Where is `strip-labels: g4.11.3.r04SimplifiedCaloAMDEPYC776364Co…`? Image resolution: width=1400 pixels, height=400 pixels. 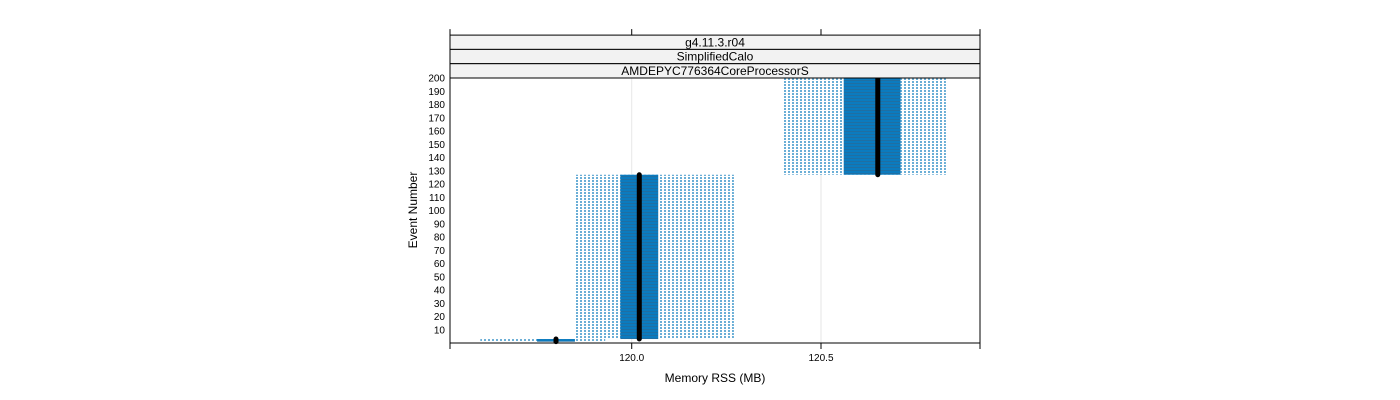 strip-labels: g4.11.3.r04SimplifiedCaloAMDEPYC776364Co… is located at coordinates (715, 56).